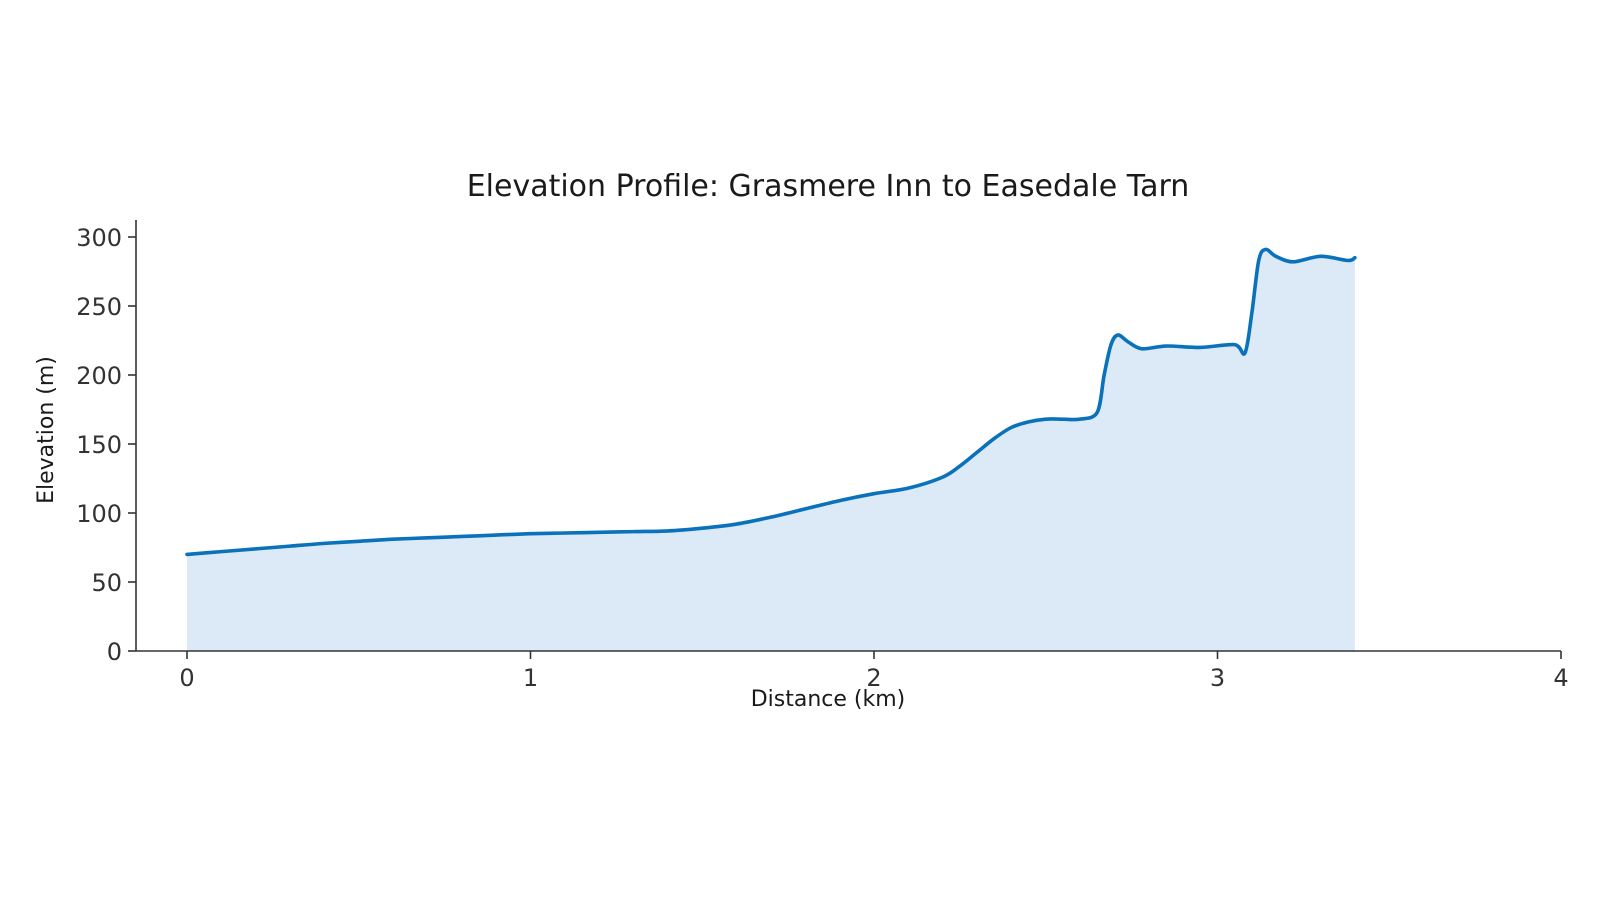 The height and width of the screenshot is (900, 1600). I want to click on y-tick-label: 150, so click(99, 445).